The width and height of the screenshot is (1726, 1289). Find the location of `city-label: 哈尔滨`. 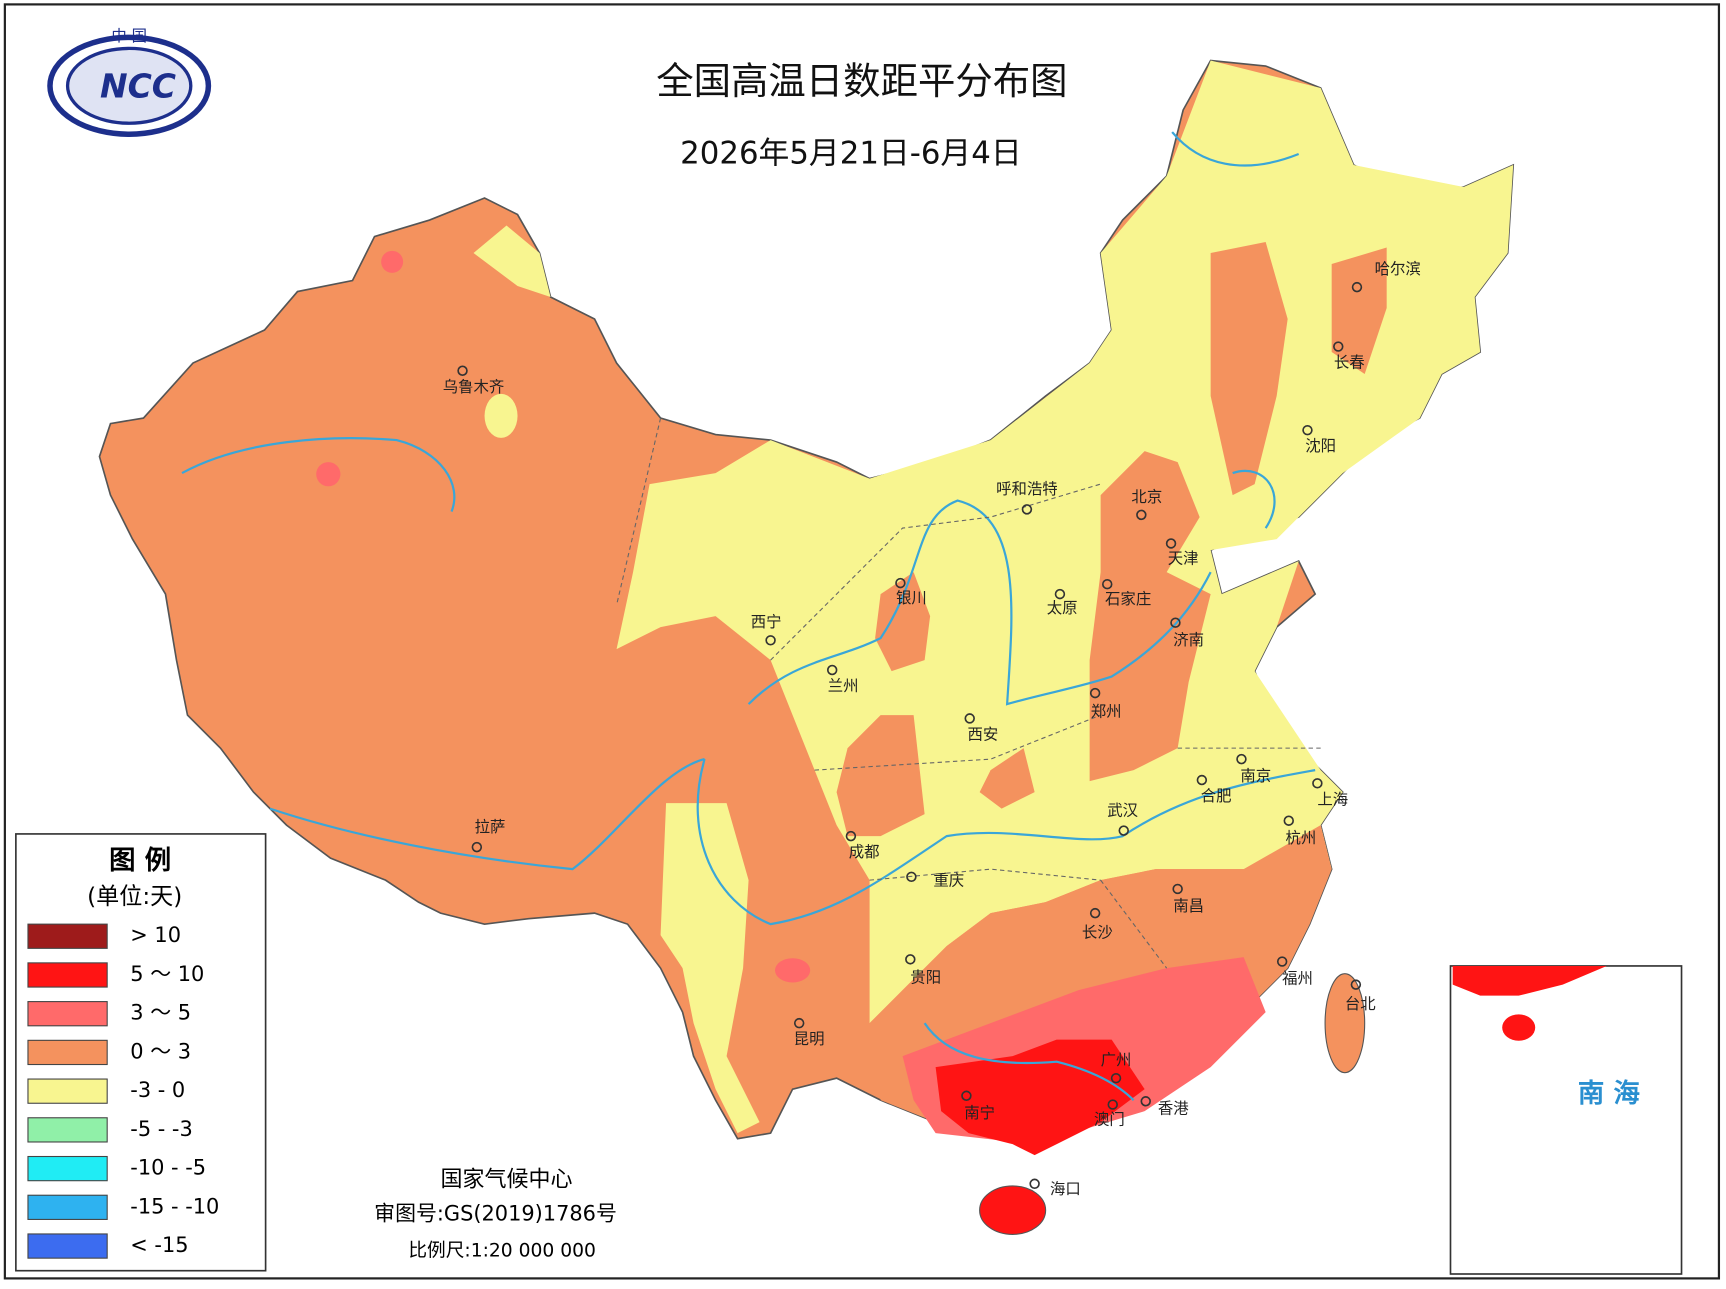

city-label: 哈尔滨 is located at coordinates (1398, 269).